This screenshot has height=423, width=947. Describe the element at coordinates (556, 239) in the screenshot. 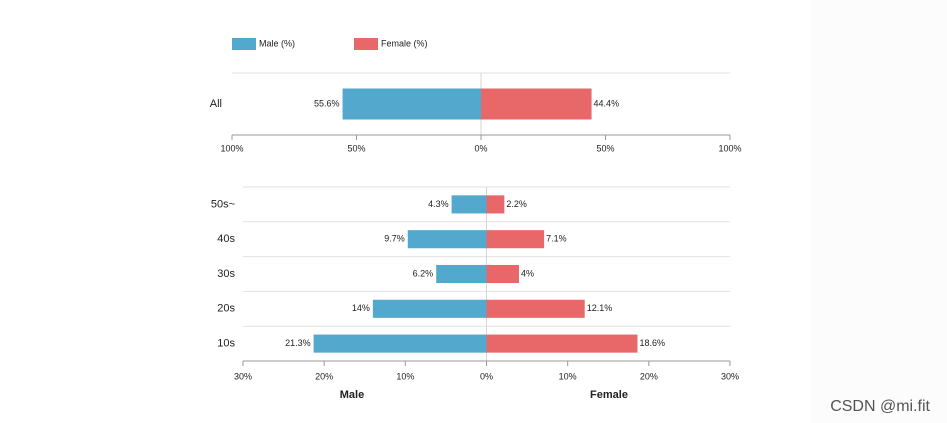

I see `value-label: 7.1%` at that location.